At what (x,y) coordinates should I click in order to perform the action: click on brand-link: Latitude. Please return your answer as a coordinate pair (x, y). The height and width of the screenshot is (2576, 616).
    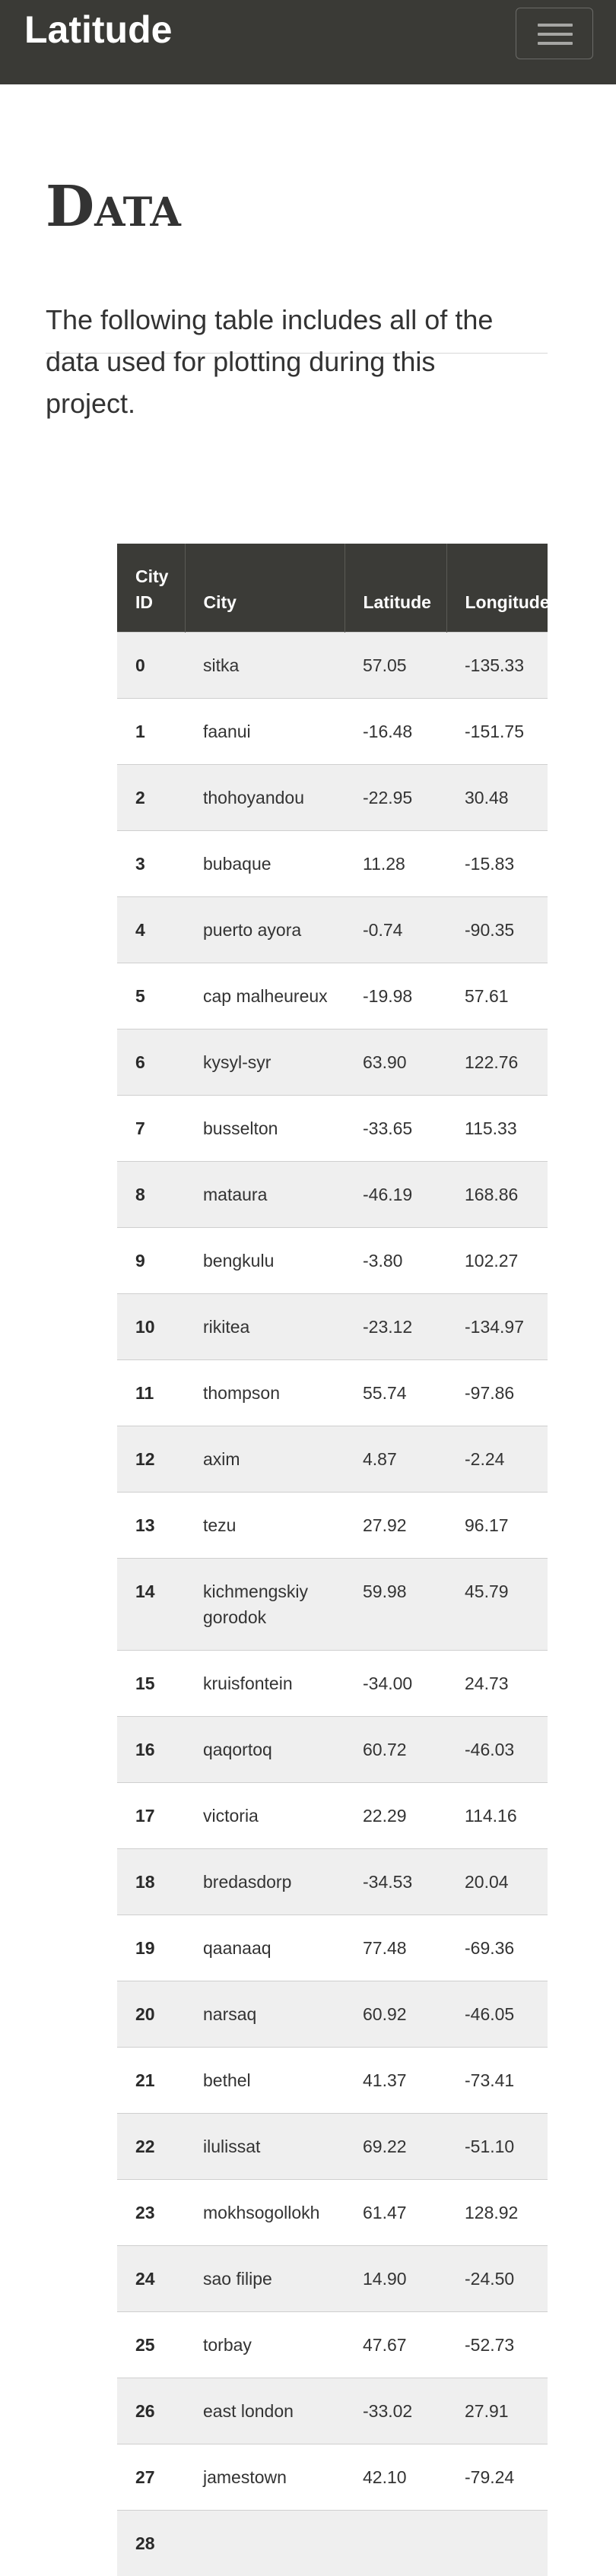
    Looking at the image, I should click on (98, 30).